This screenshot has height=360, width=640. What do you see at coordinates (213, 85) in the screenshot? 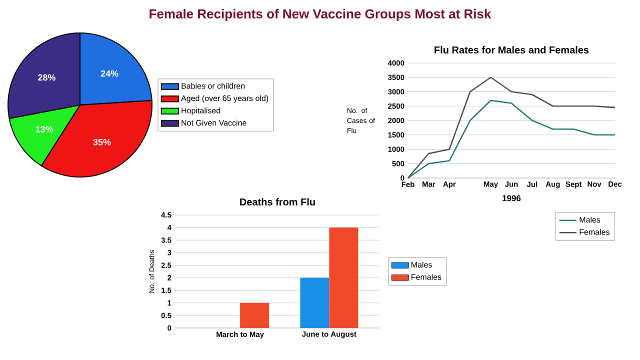
I see `legend-label: Babies or children` at bounding box center [213, 85].